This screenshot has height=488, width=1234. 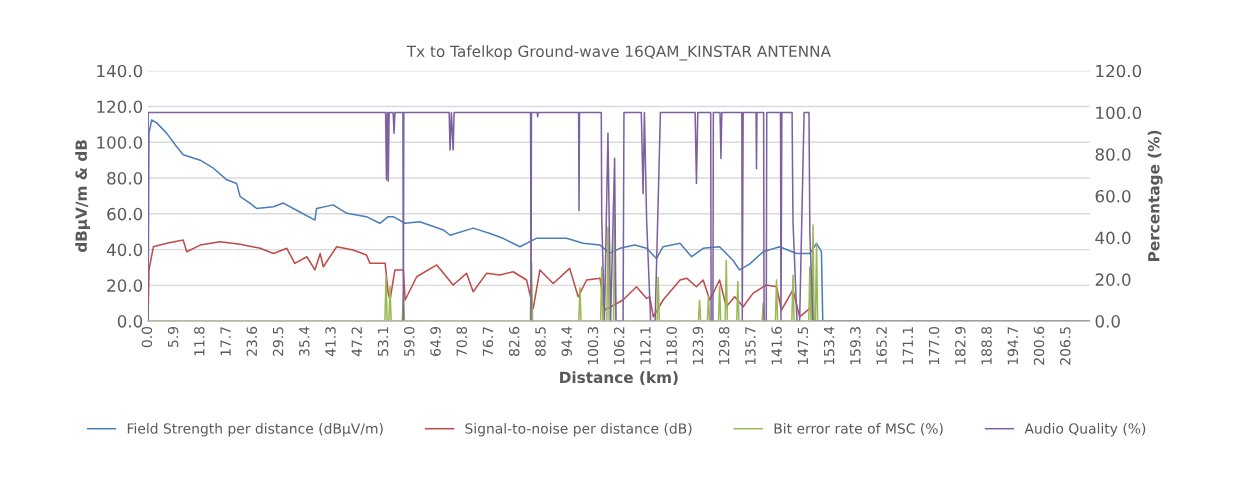 What do you see at coordinates (304, 341) in the screenshot?
I see `x-tick-label: 35.4` at bounding box center [304, 341].